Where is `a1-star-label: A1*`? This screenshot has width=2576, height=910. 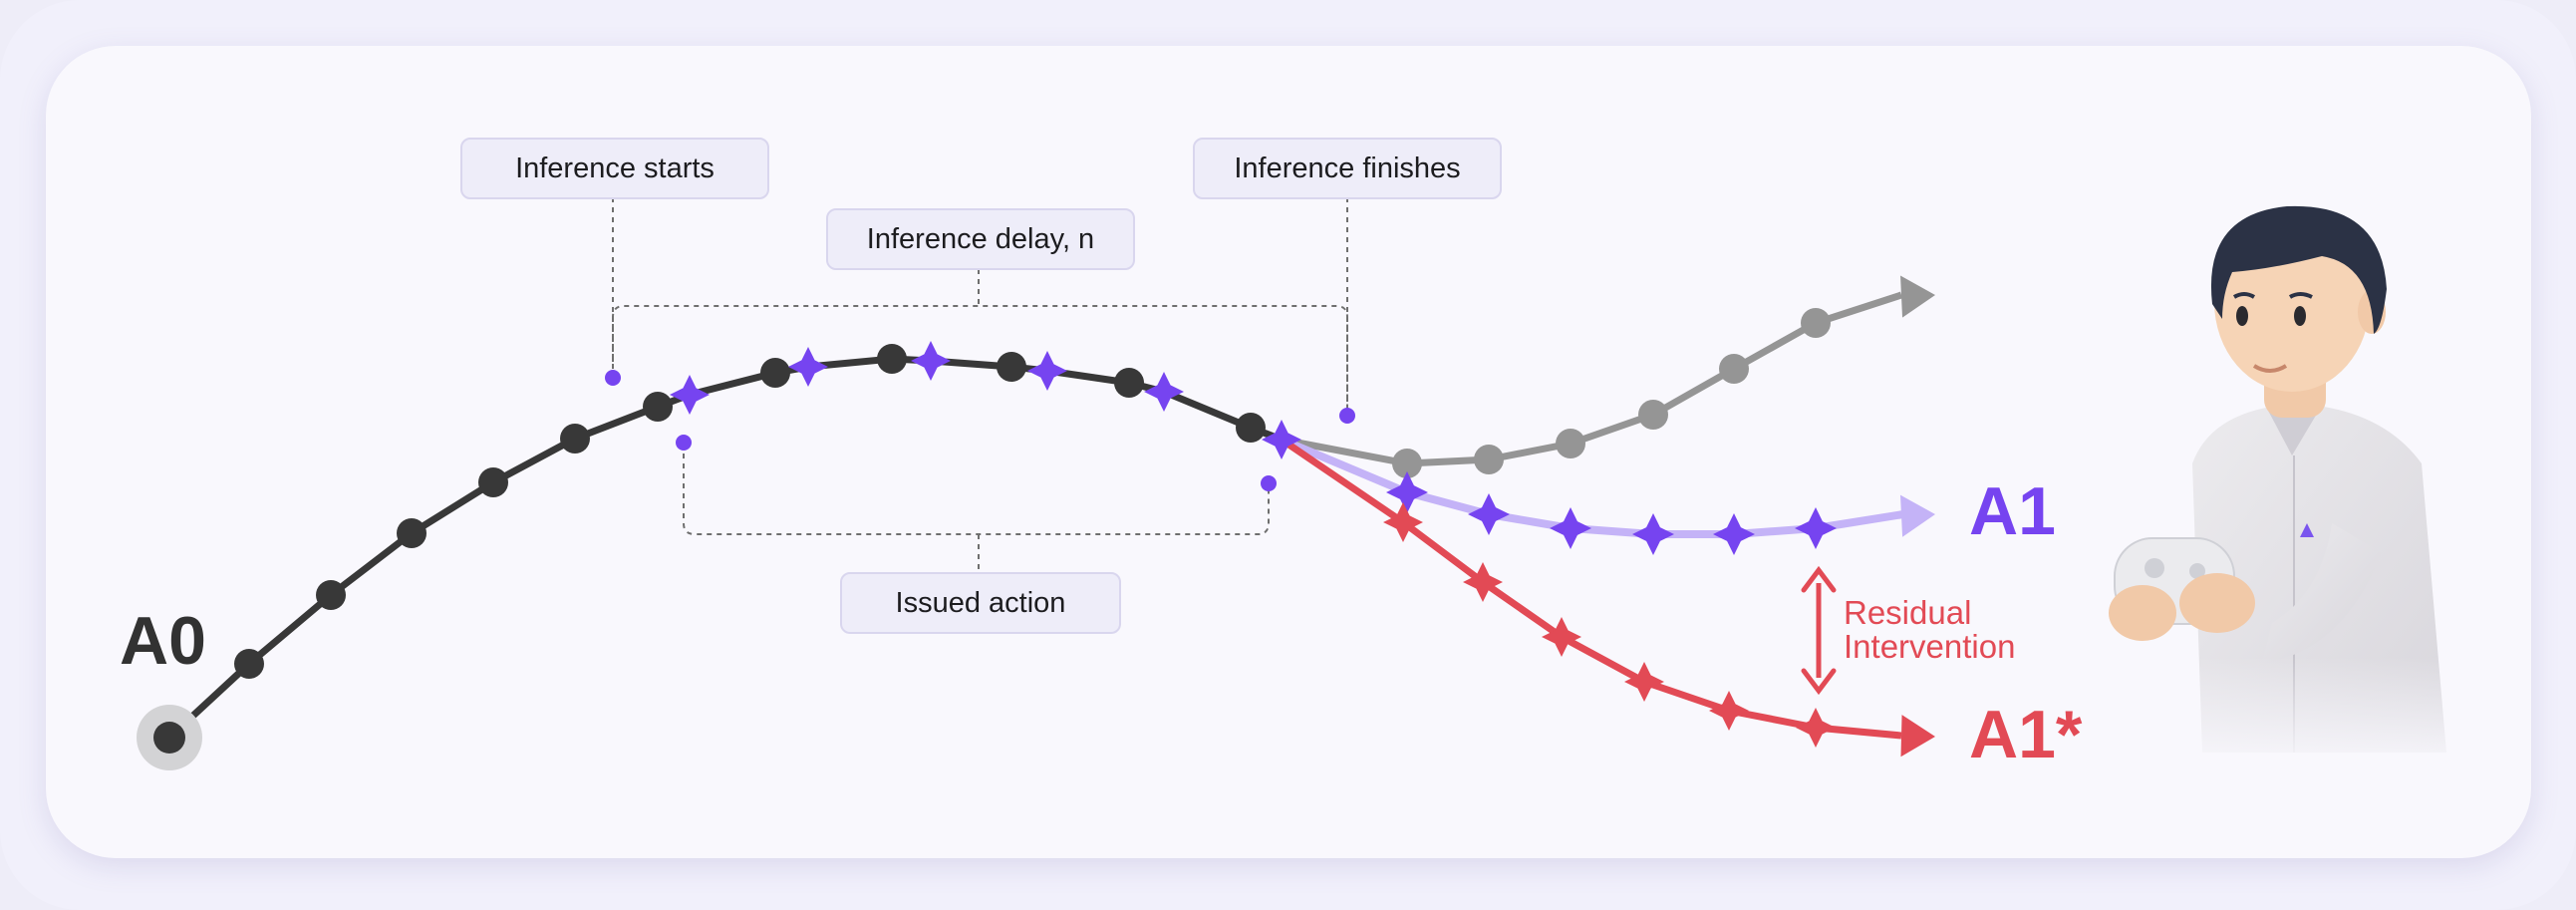
a1-star-label: A1* is located at coordinates (2026, 734).